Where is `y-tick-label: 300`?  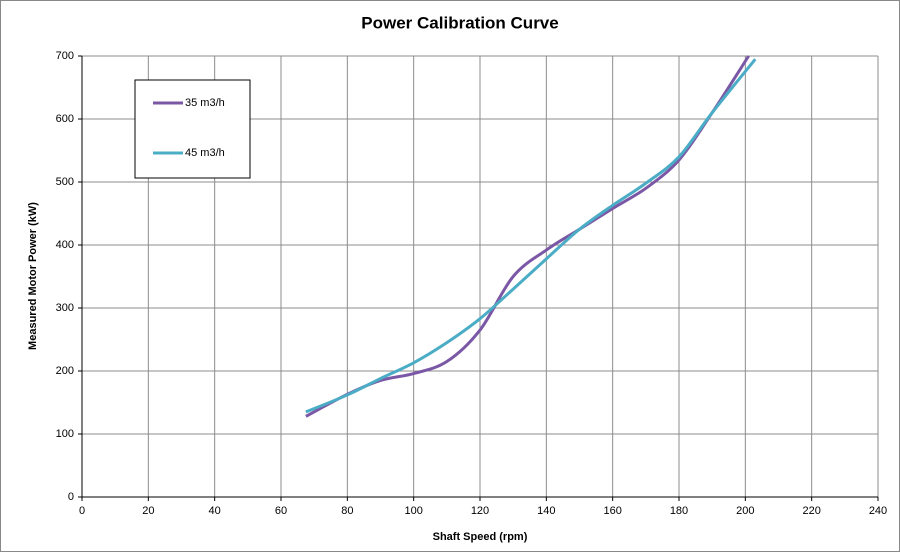
y-tick-label: 300 is located at coordinates (65, 308).